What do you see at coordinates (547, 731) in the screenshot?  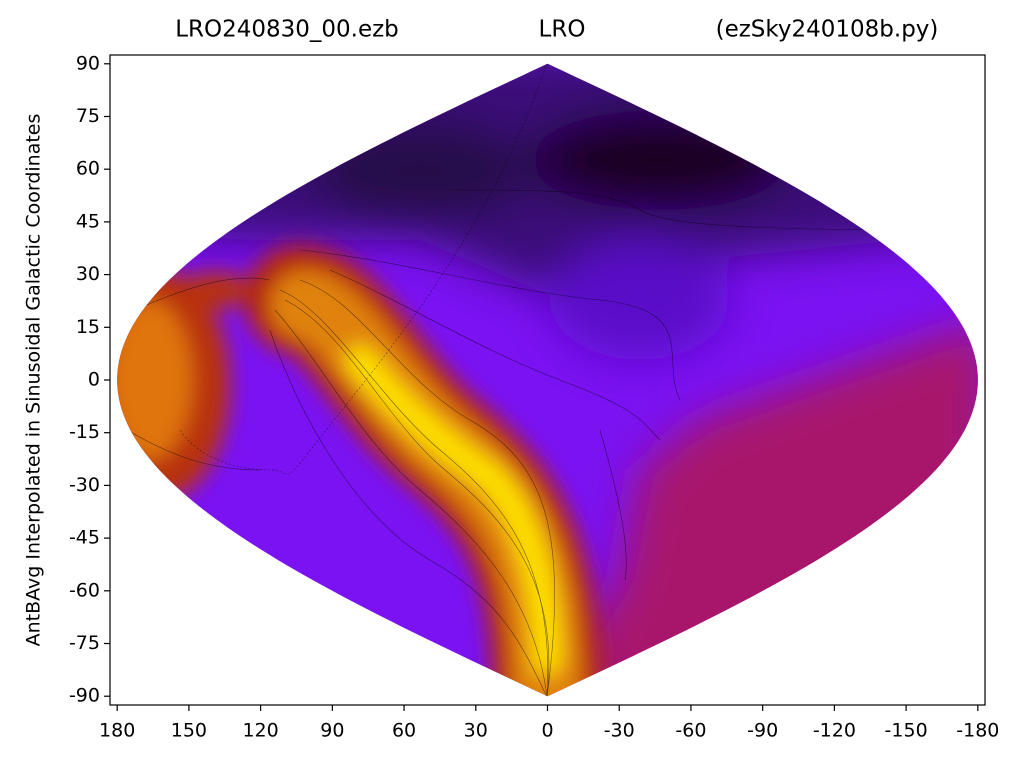 I see `x-tick-label: 0` at bounding box center [547, 731].